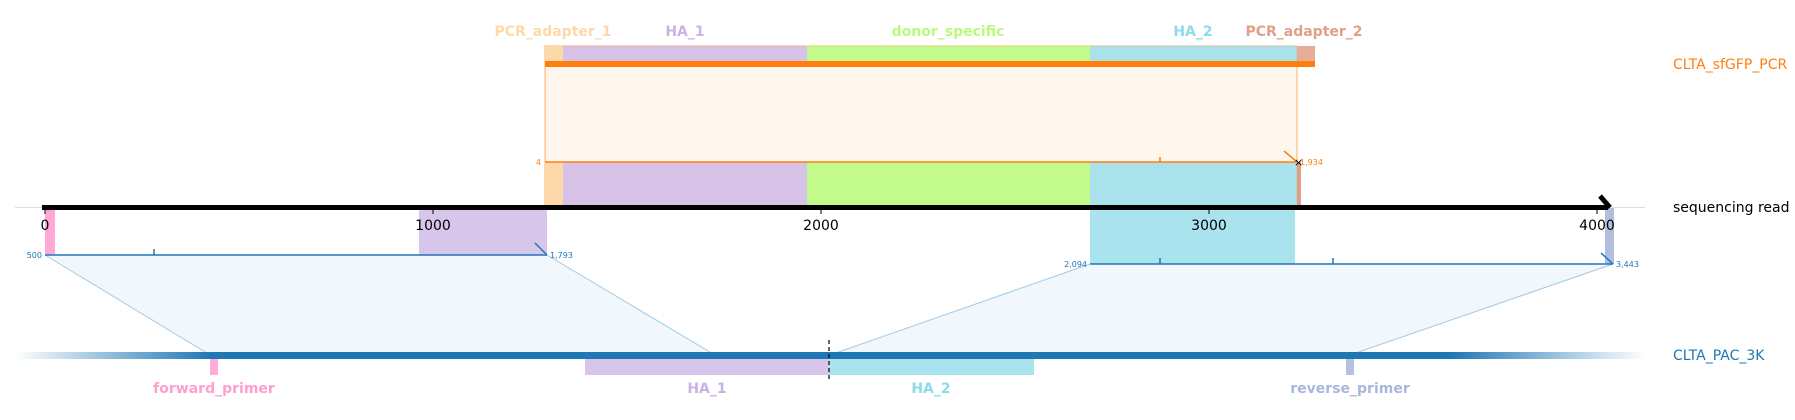  I want to click on read-direction-arrow-icon, so click(1605, 202).